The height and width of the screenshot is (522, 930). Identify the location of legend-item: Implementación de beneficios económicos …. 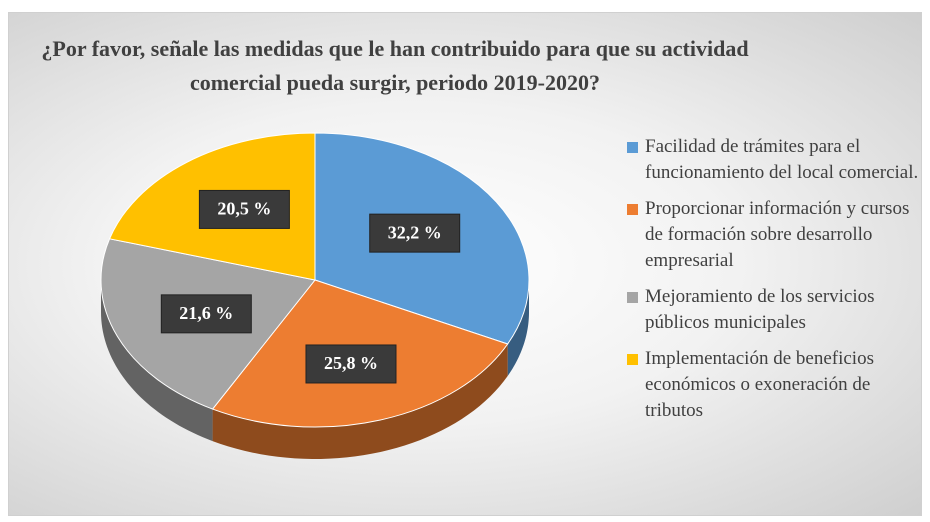
(774, 385).